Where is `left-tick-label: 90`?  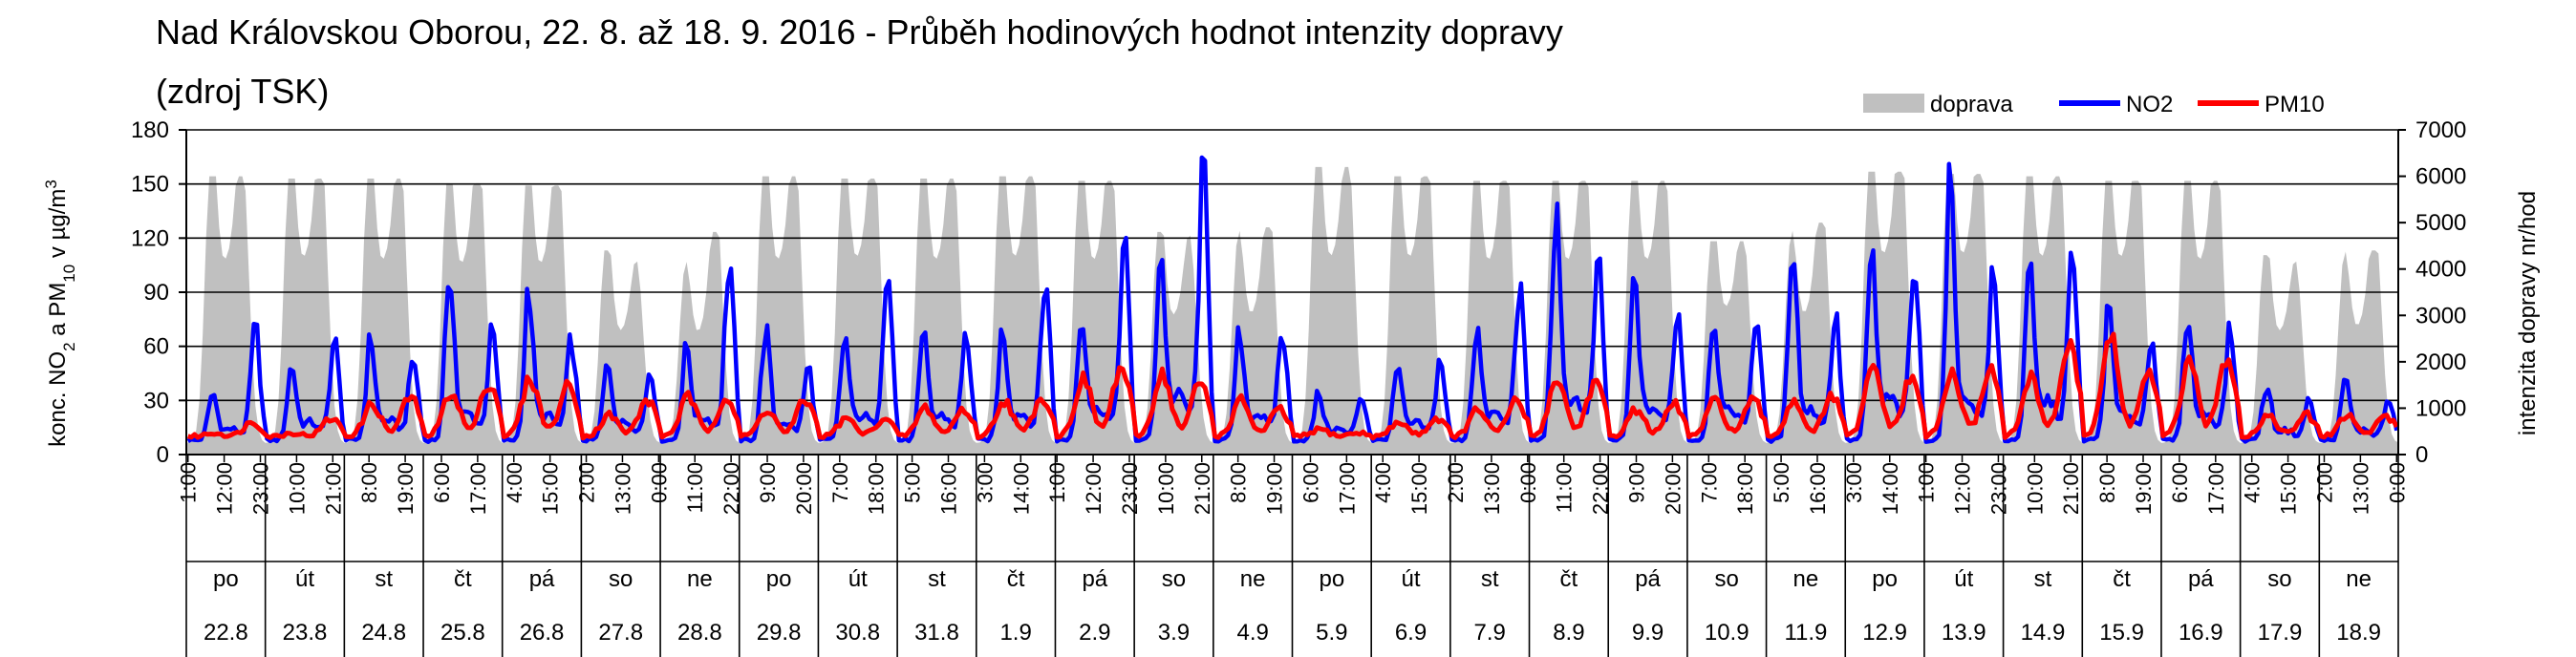
left-tick-label: 90 is located at coordinates (156, 293).